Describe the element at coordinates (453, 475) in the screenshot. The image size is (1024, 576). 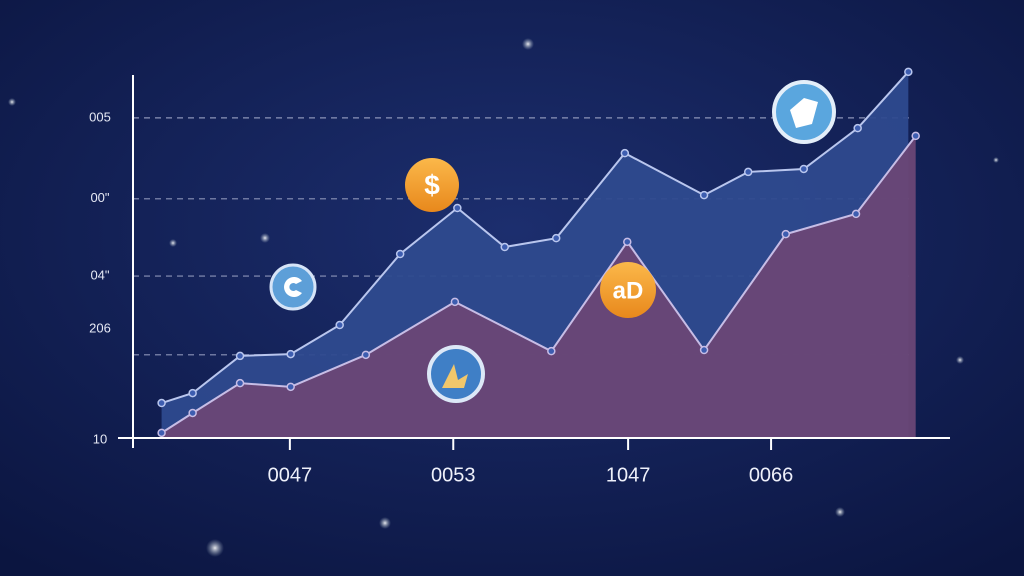
I see `x-tick-label: 0053` at that location.